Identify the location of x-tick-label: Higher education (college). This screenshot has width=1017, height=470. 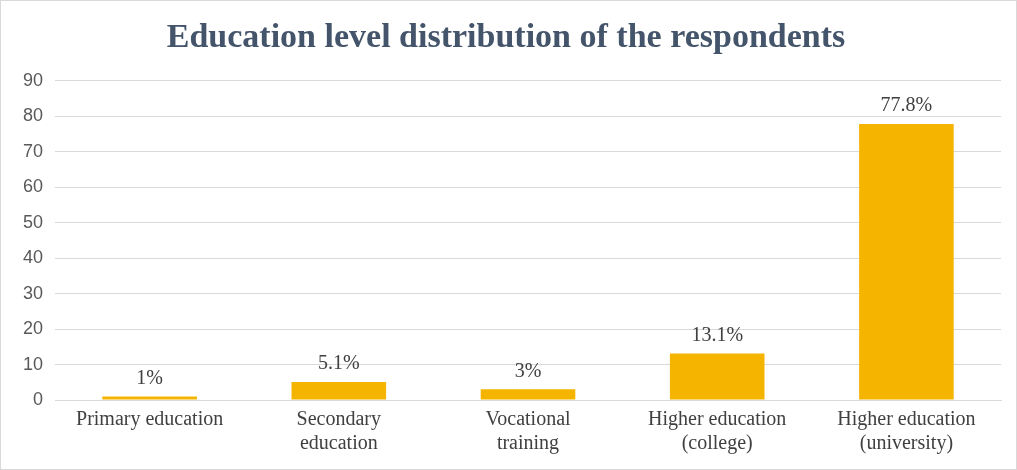
(717, 431).